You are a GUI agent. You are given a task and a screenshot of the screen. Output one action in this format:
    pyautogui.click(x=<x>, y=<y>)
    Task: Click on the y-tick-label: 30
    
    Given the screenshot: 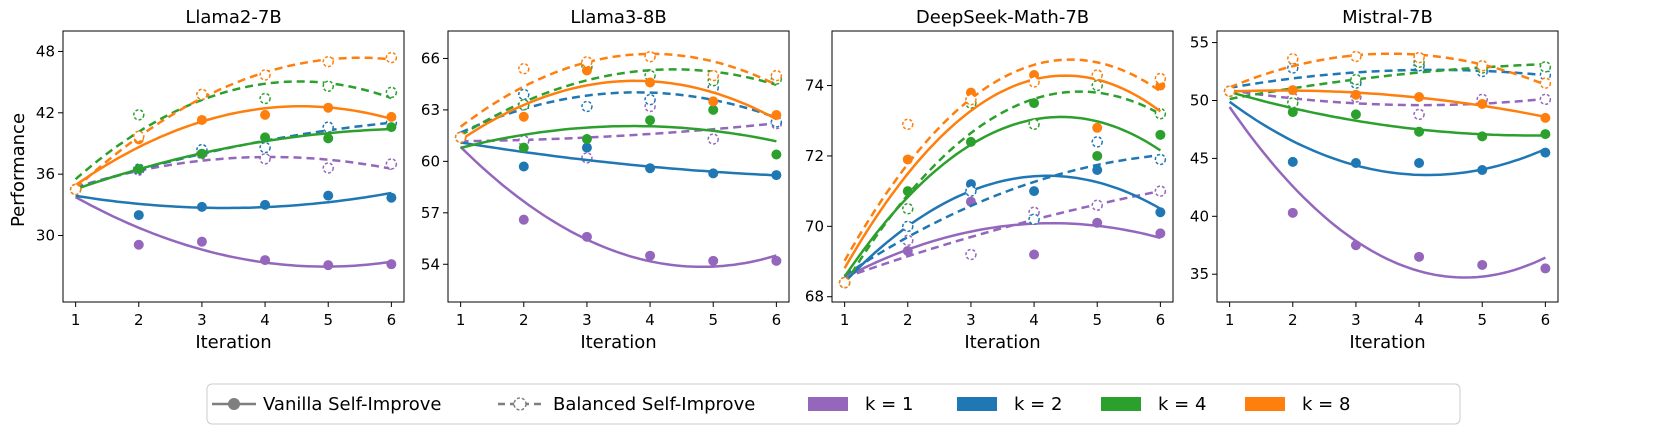 What is the action you would take?
    pyautogui.click(x=45, y=236)
    